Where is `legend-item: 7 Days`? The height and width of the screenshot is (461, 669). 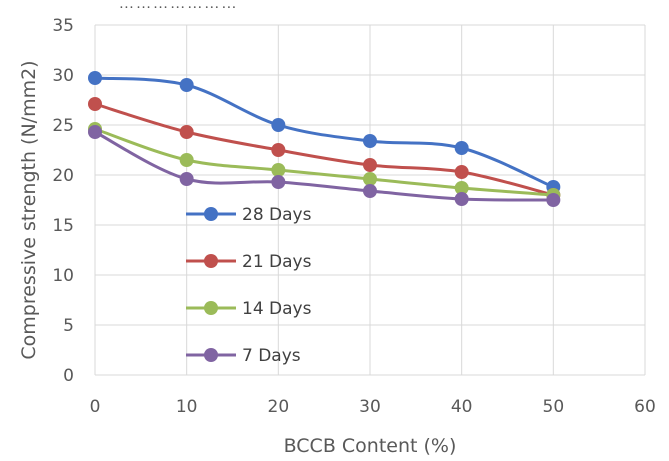 legend-item: 7 Days is located at coordinates (243, 356).